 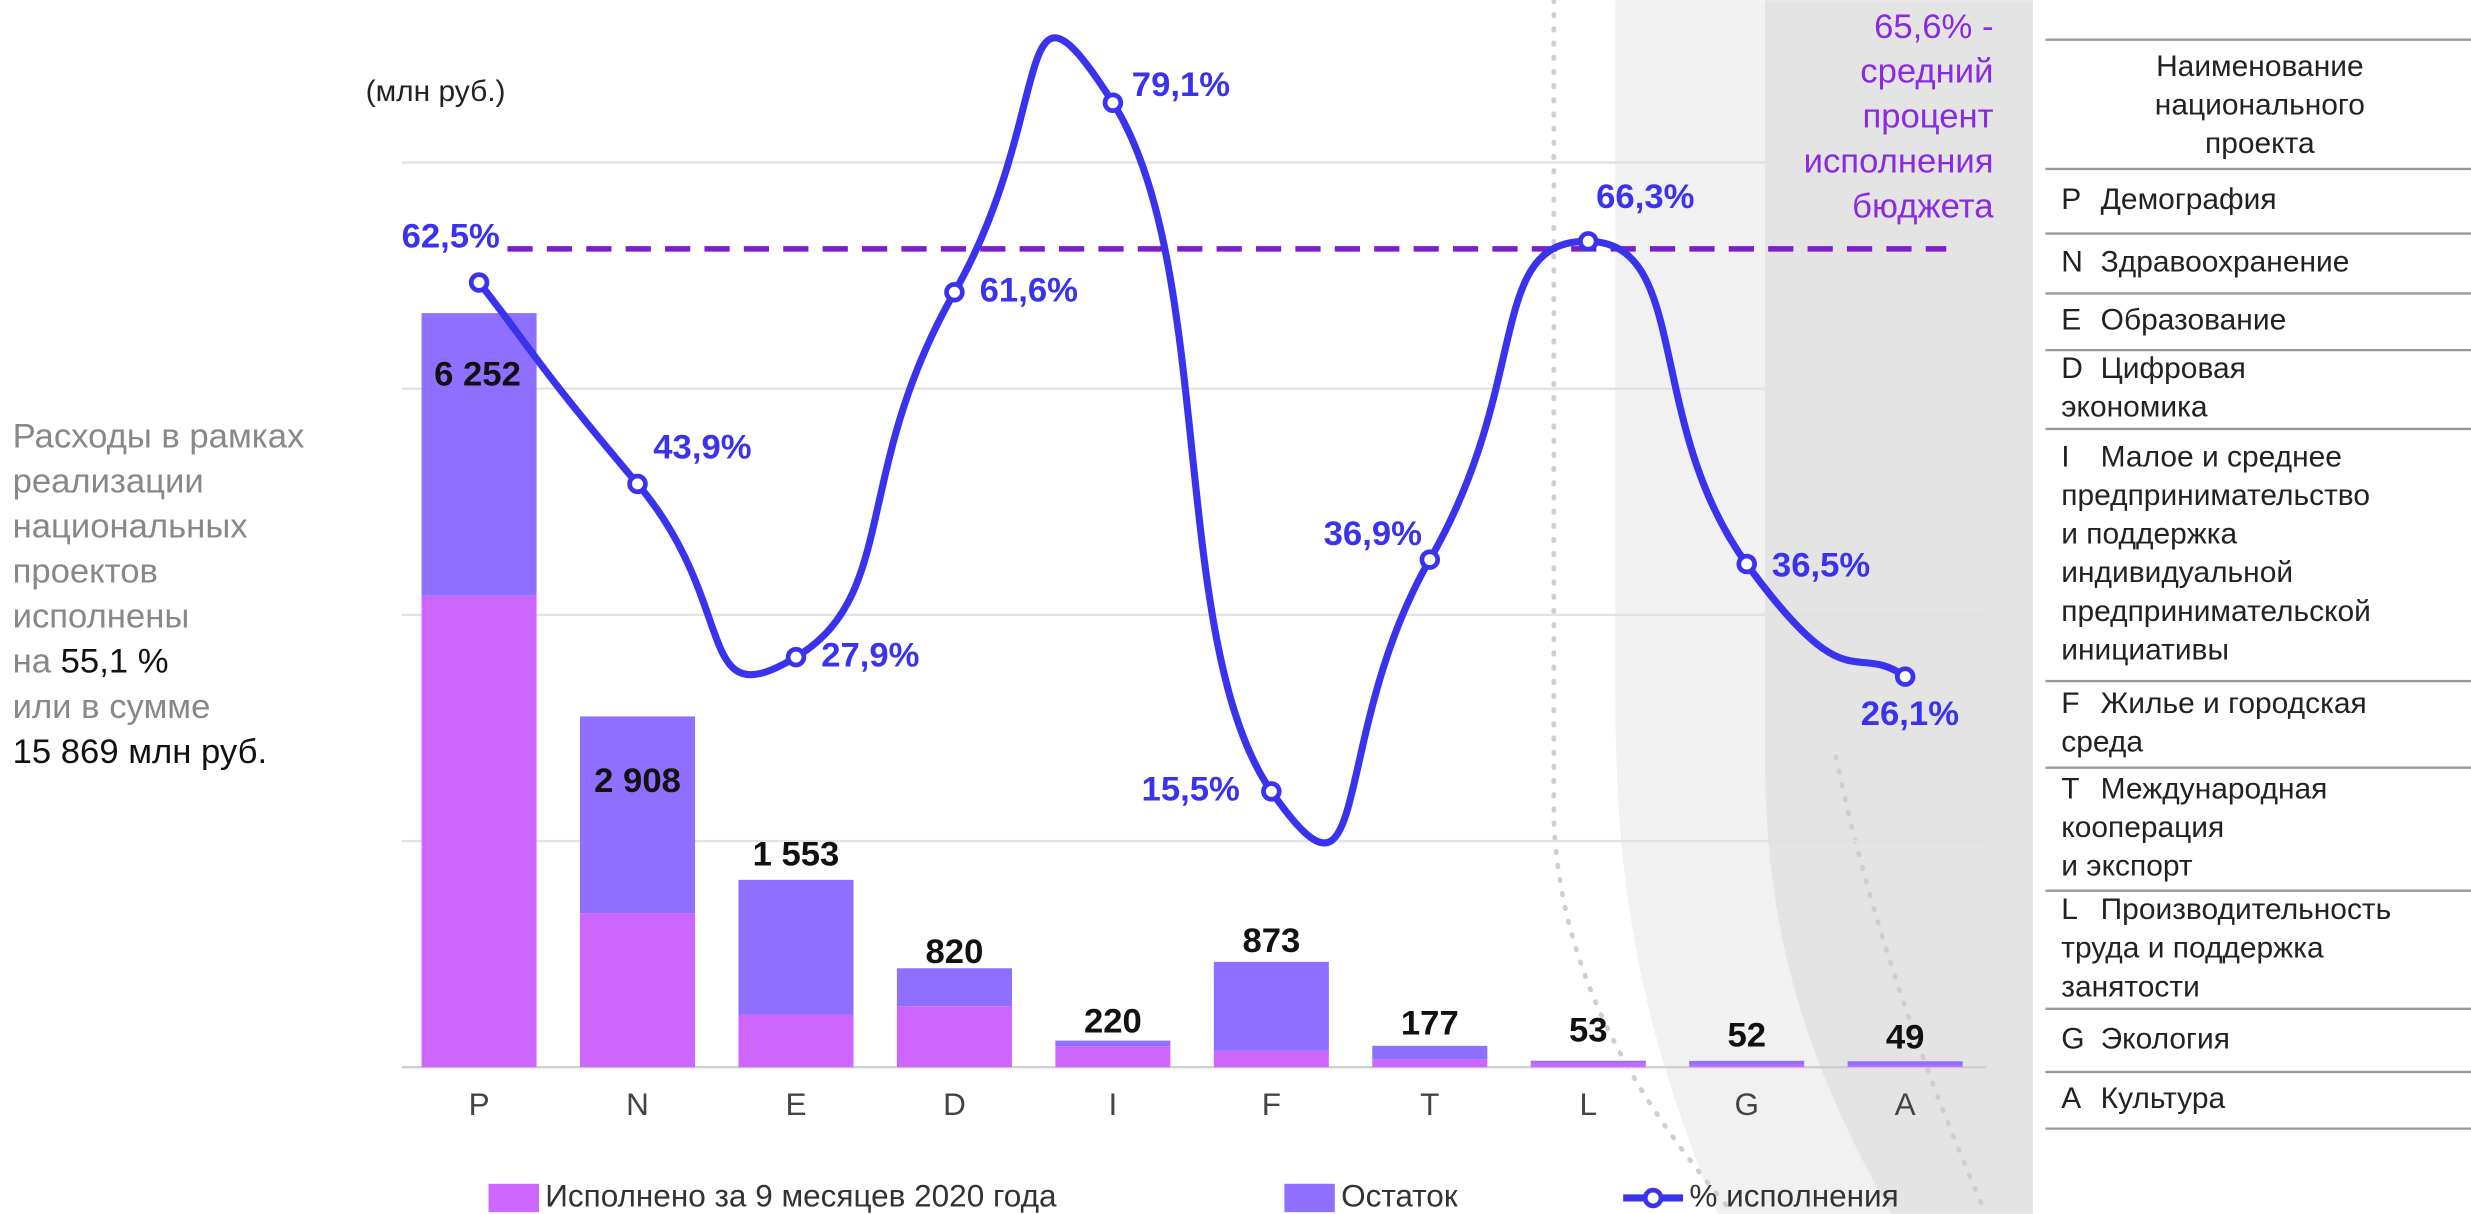 What do you see at coordinates (1821, 565) in the screenshot?
I see `percent-label: 36,5%` at bounding box center [1821, 565].